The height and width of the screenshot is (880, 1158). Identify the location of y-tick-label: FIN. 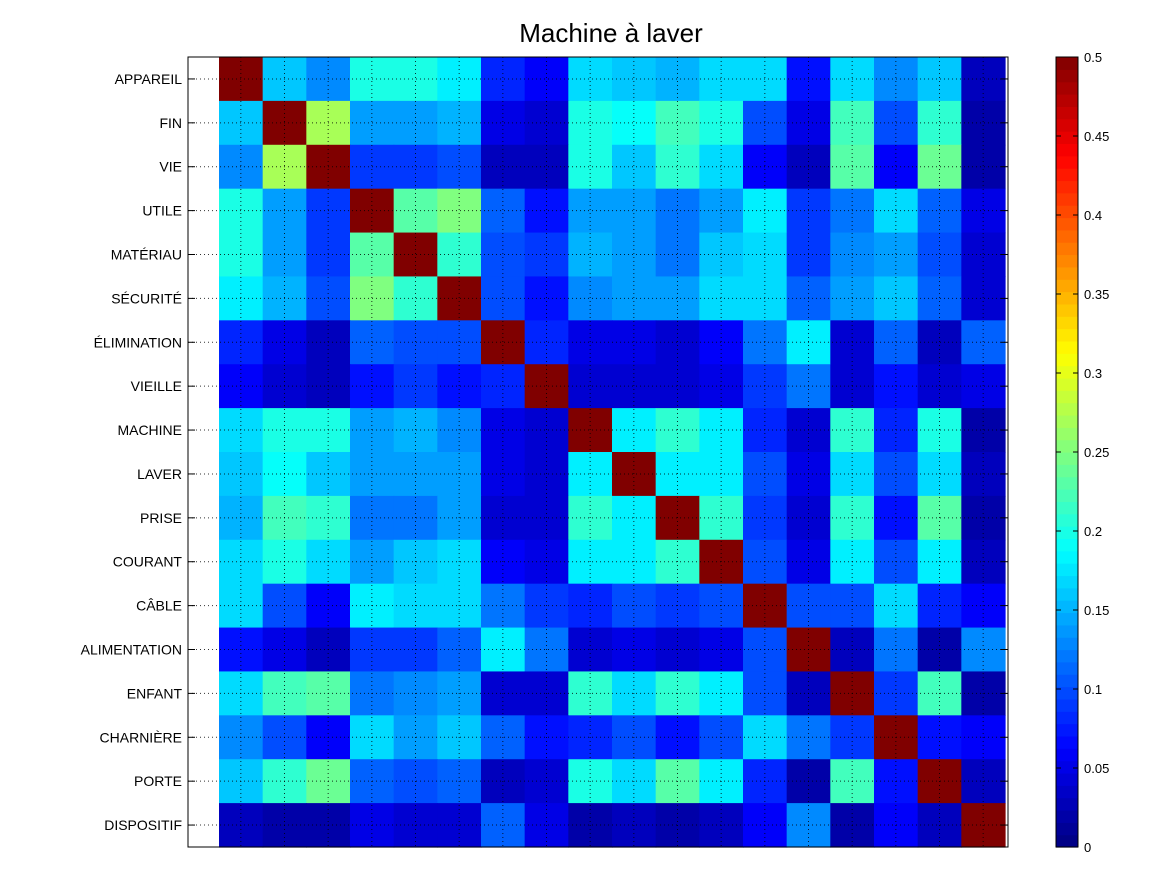
(170, 123).